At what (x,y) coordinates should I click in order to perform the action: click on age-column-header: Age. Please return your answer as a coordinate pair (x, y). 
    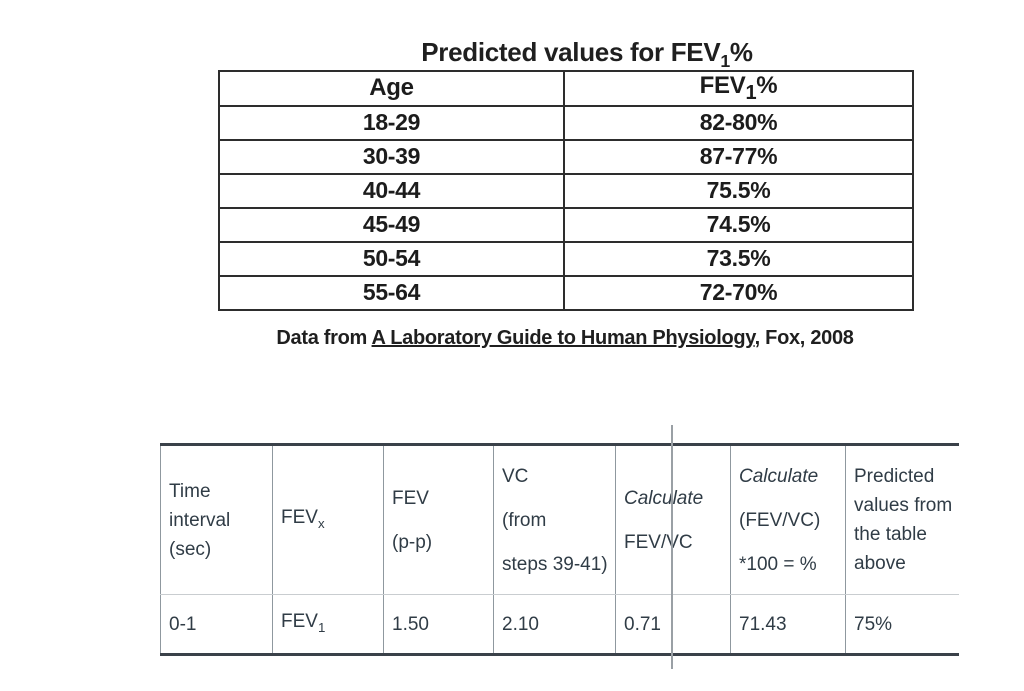
    Looking at the image, I should click on (391, 88).